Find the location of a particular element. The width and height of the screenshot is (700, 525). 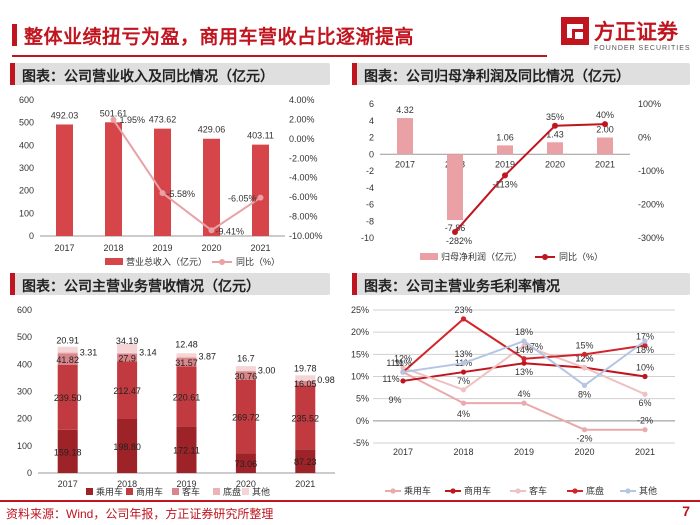

margin-label: 15% is located at coordinates (584, 345).